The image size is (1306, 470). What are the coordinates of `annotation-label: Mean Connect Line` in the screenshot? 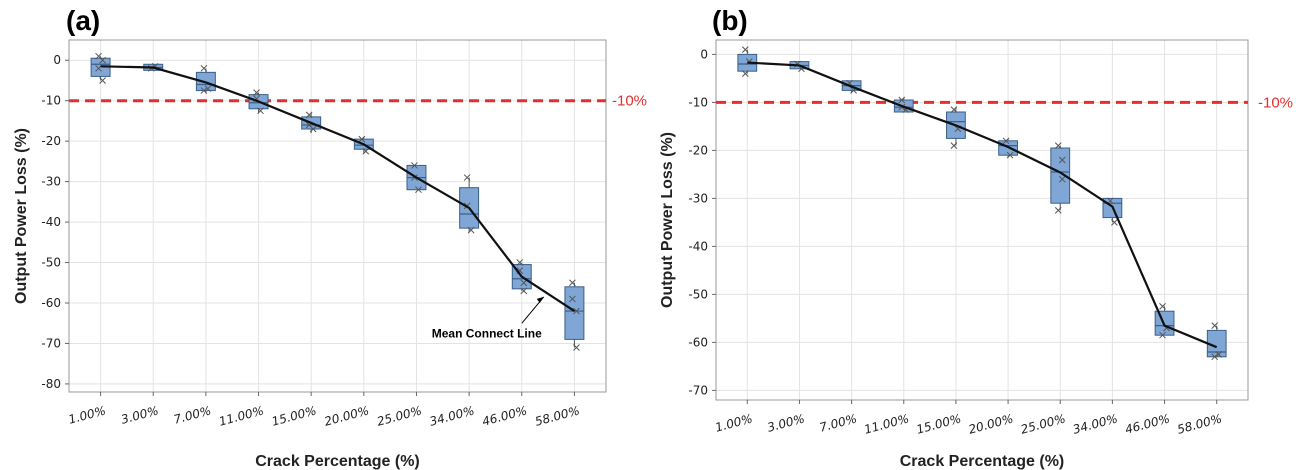 It's located at (487, 333).